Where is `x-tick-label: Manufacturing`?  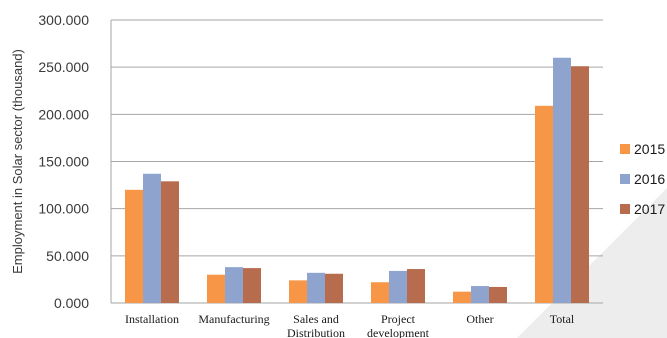 x-tick-label: Manufacturing is located at coordinates (233, 319).